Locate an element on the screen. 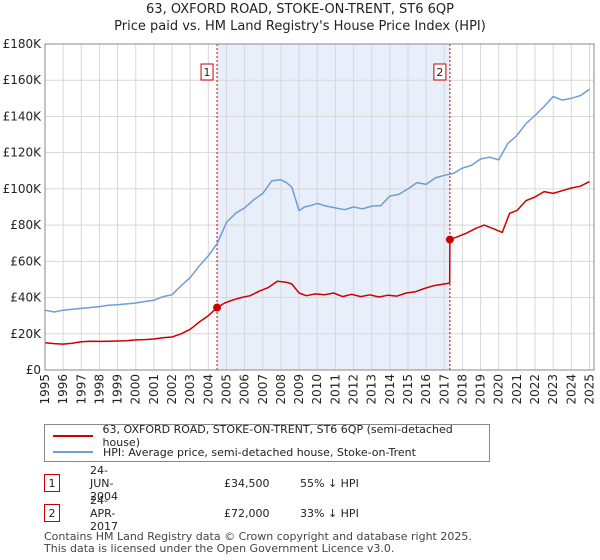 The height and width of the screenshot is (560, 600). x-tick-label: 2003 is located at coordinates (190, 389).